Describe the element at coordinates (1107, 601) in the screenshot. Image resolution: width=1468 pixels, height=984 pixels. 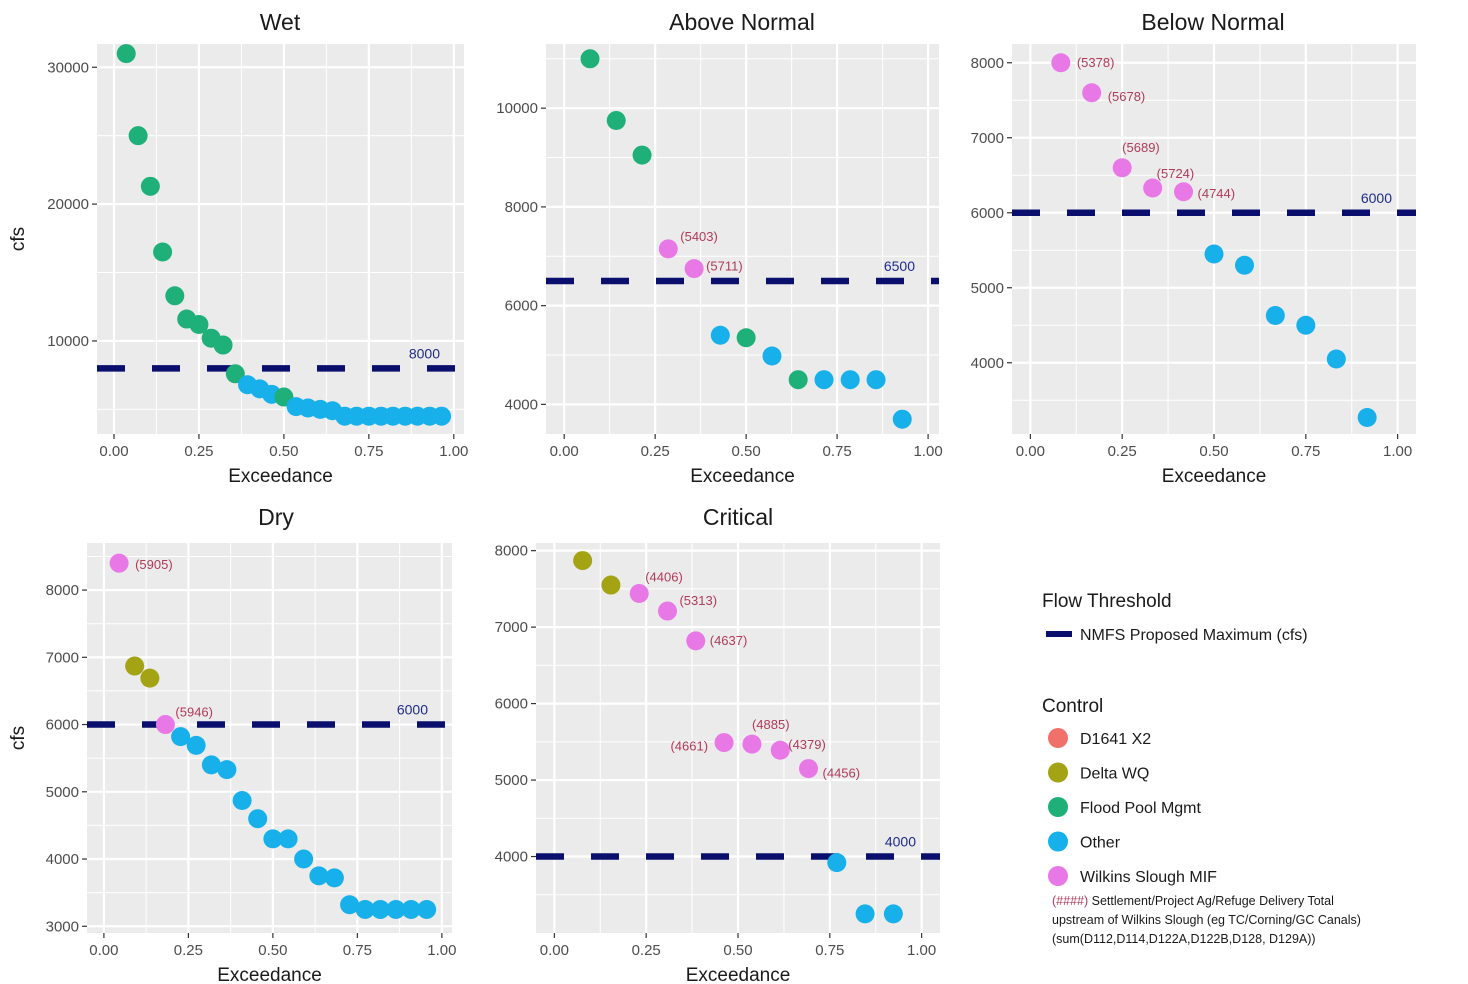
I see `legend-threshold-title: Flow Threshold` at that location.